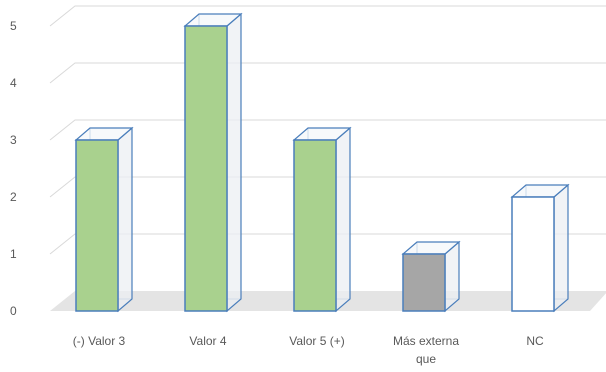  Describe the element at coordinates (13, 197) in the screenshot. I see `y-tick-label: 2` at that location.